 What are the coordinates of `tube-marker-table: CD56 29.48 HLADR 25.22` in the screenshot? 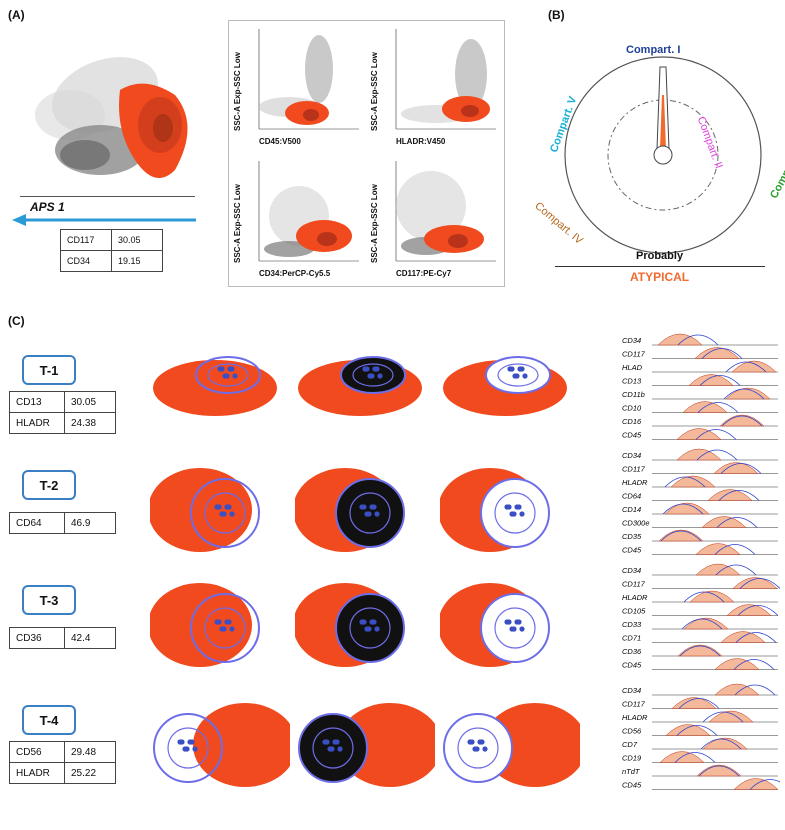 It's located at (62, 762).